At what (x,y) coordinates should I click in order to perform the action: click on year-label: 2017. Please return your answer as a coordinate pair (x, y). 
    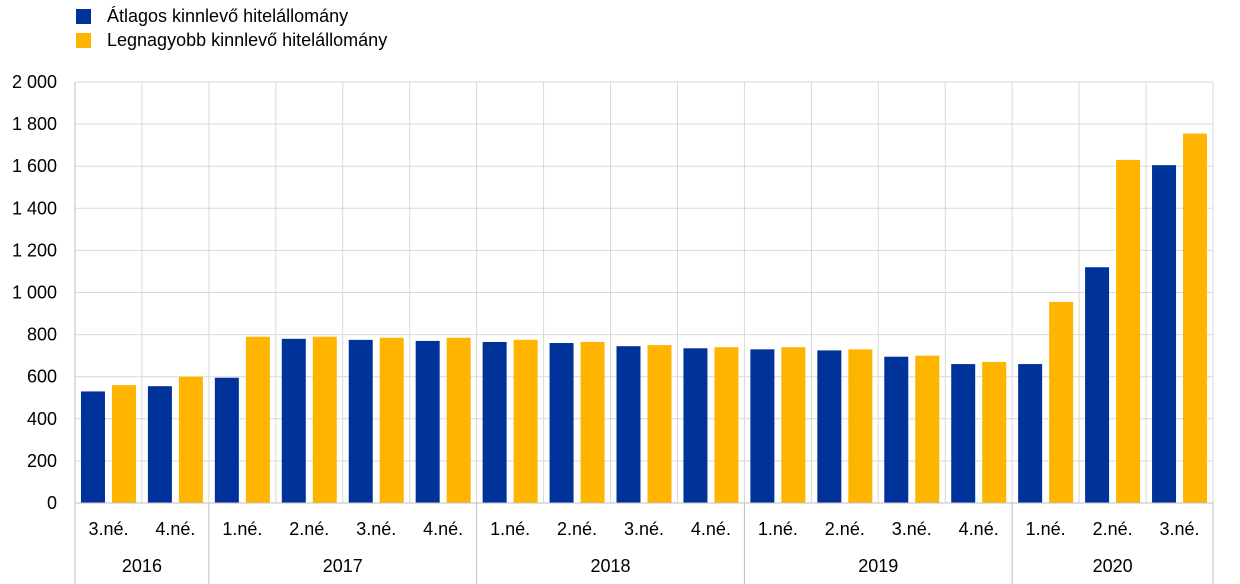
    Looking at the image, I should click on (343, 566).